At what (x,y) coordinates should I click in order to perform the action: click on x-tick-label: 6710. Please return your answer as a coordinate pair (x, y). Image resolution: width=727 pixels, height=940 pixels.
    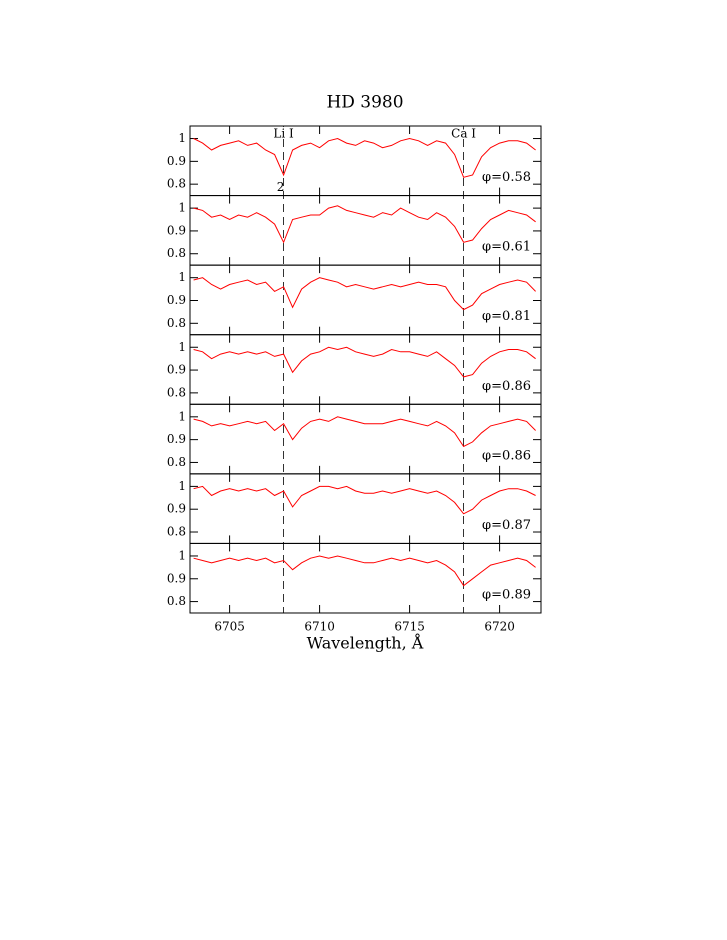
    Looking at the image, I should click on (319, 626).